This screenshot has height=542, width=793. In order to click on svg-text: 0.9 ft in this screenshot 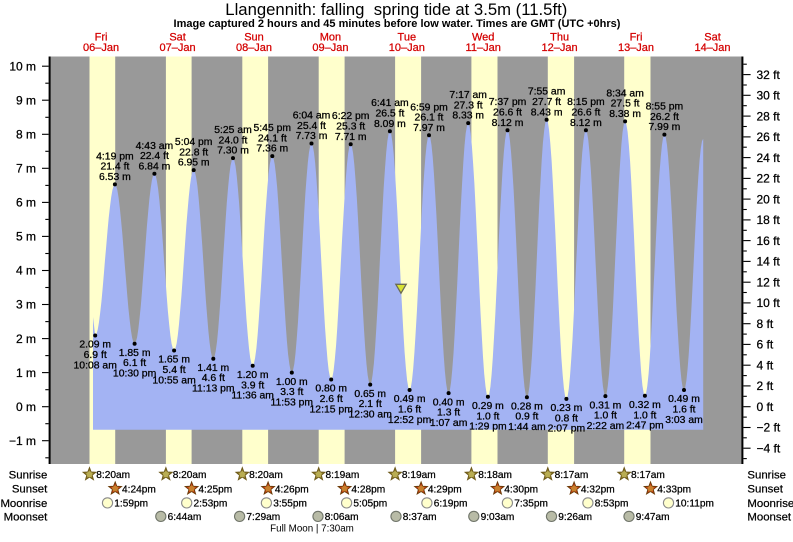, I will do `click(526, 417)`.